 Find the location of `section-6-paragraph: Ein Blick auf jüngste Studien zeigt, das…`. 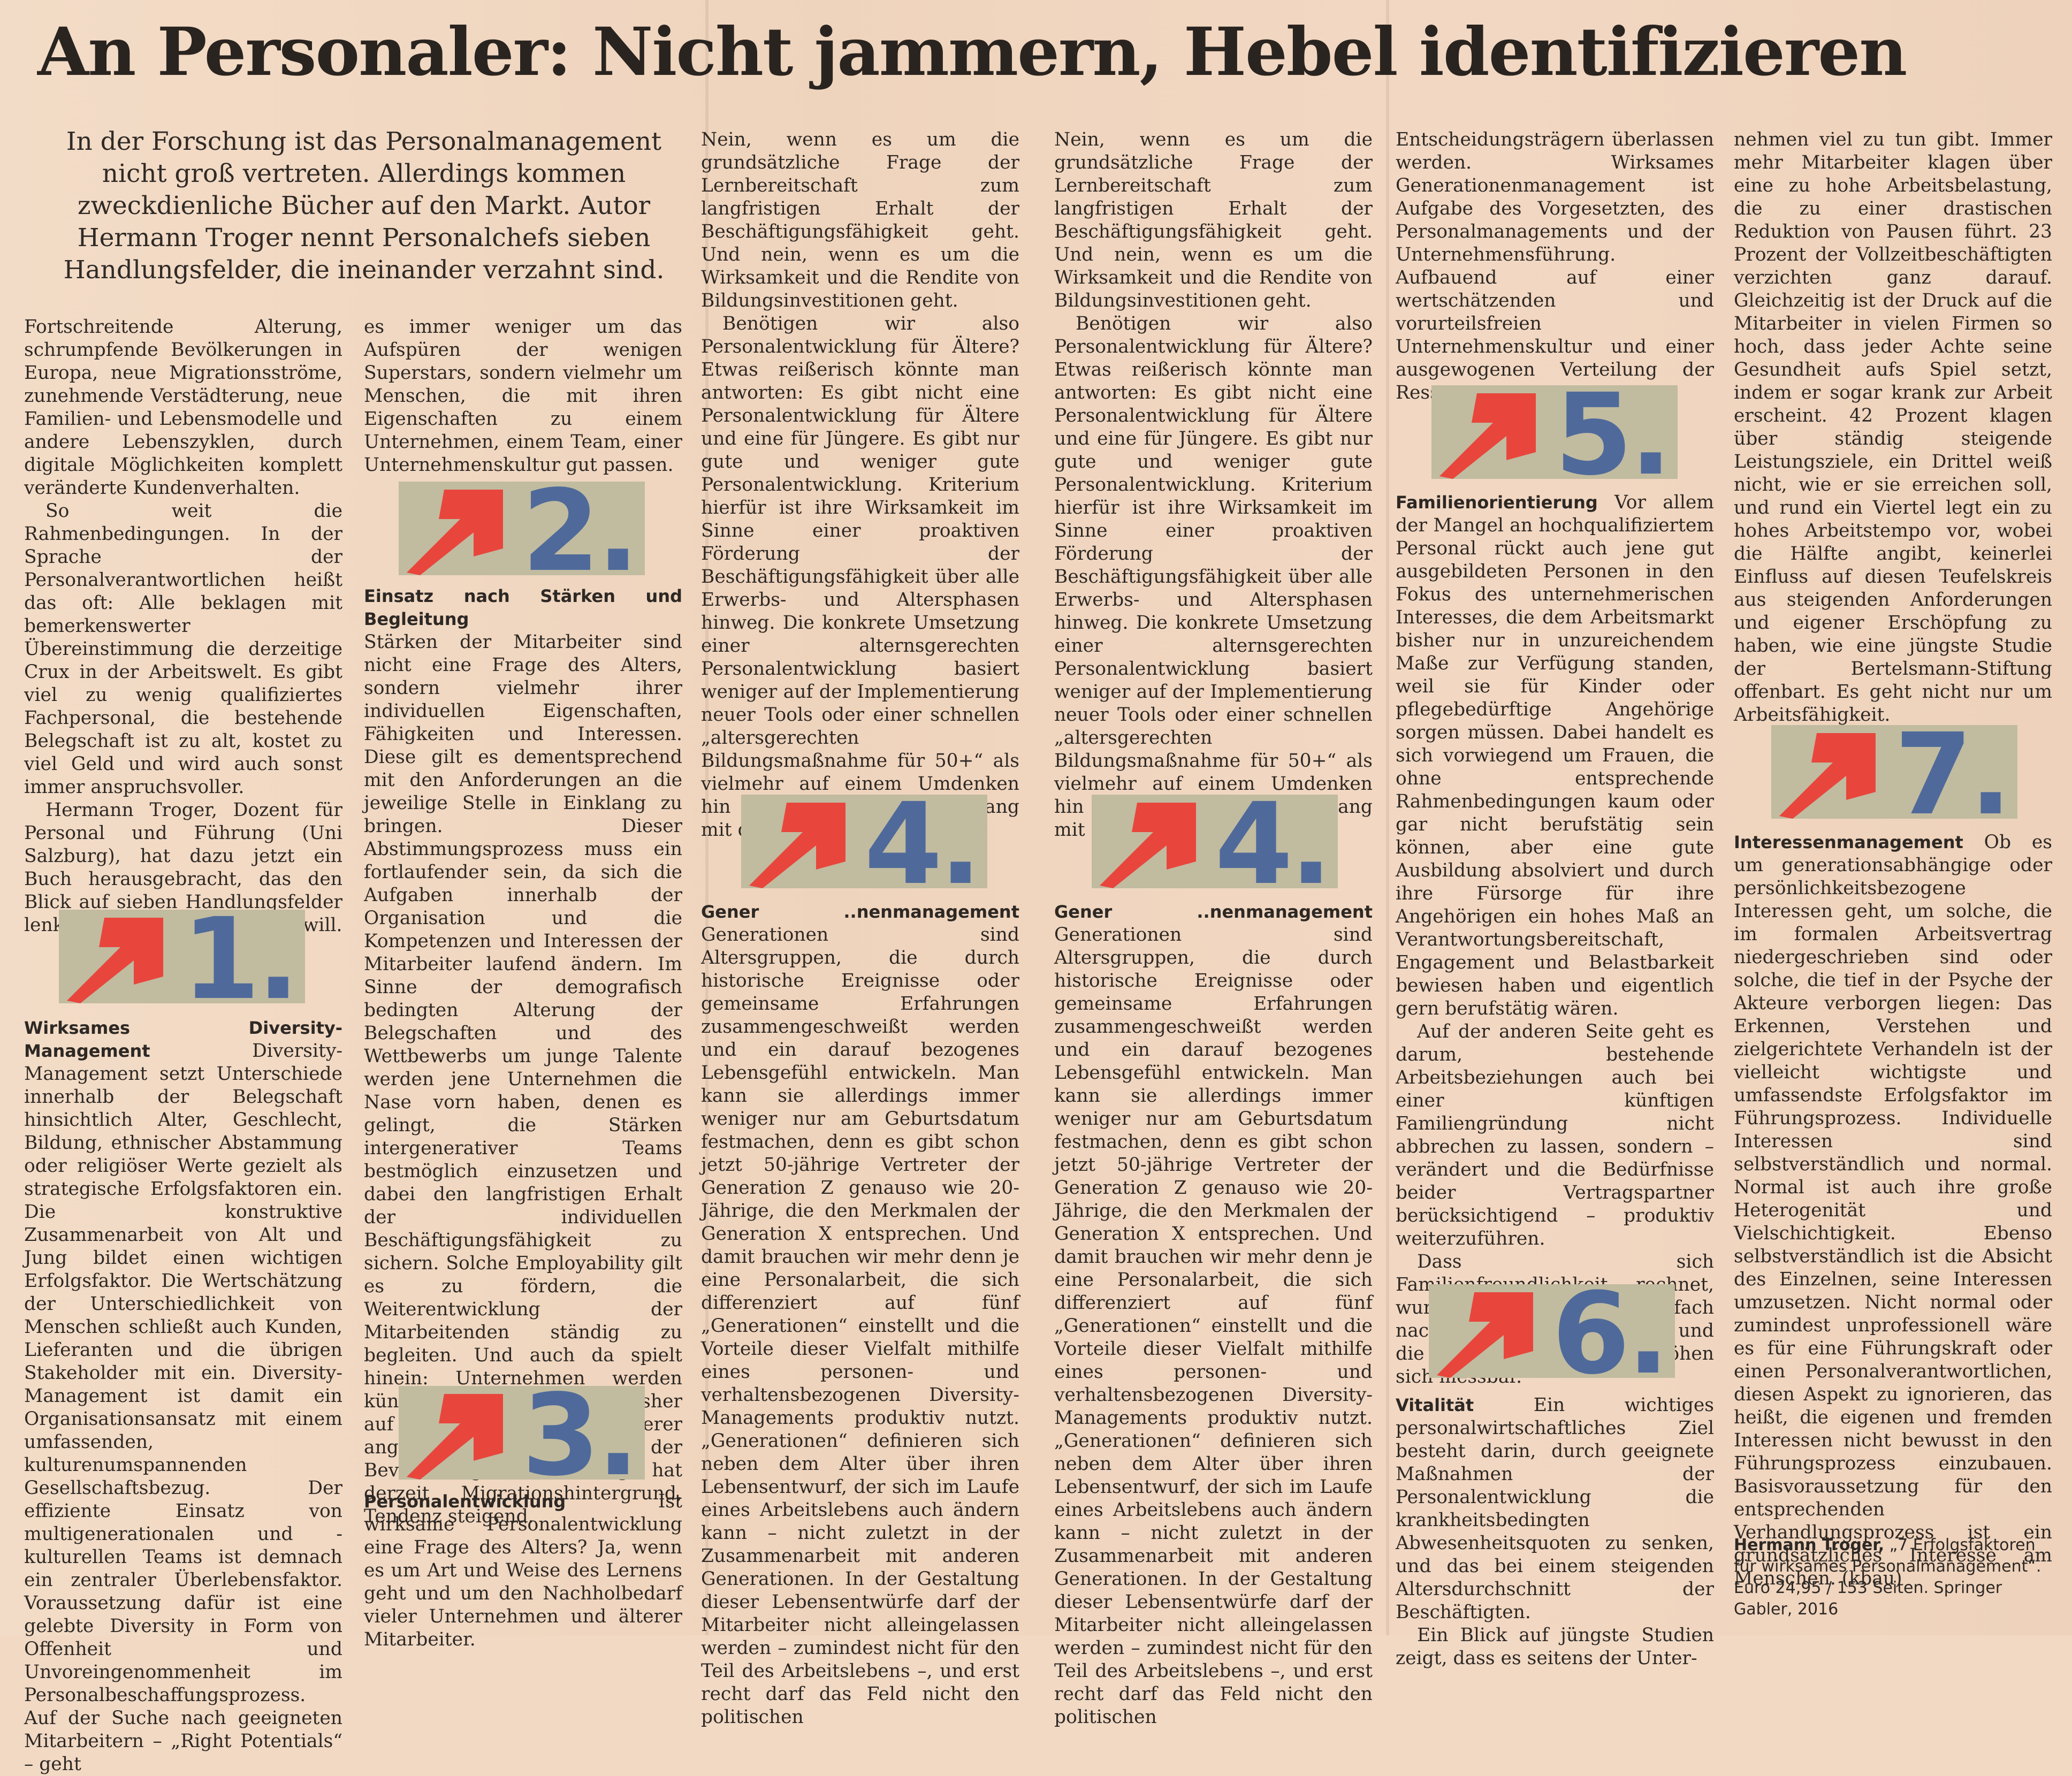

section-6-paragraph: Ein Blick auf jüngste Studien zeigt, das… is located at coordinates (1555, 1647).